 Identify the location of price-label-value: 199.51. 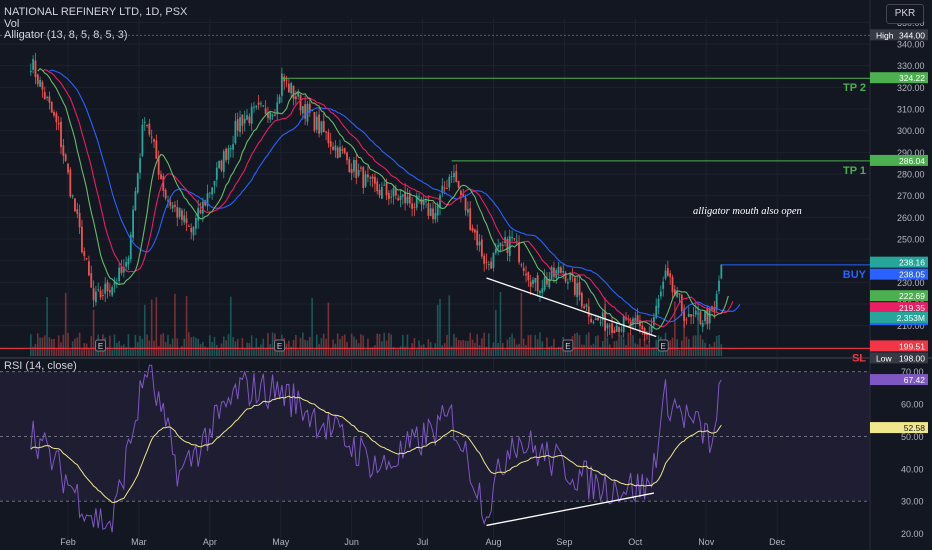
(912, 346).